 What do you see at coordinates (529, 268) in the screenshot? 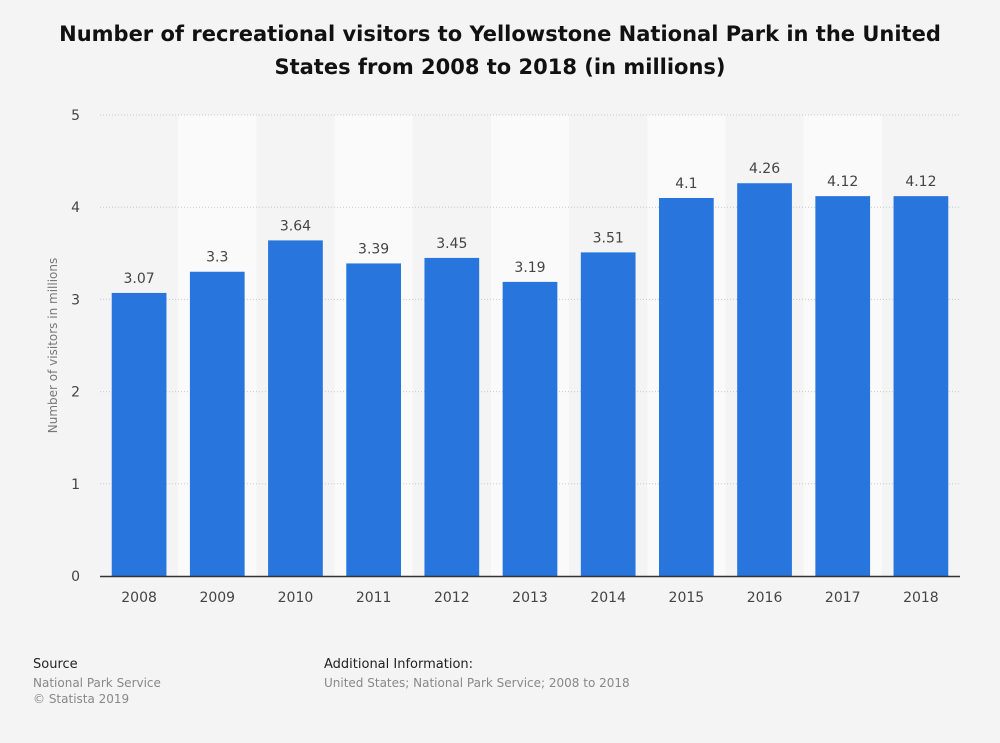
I see `data-label: 3.19` at bounding box center [529, 268].